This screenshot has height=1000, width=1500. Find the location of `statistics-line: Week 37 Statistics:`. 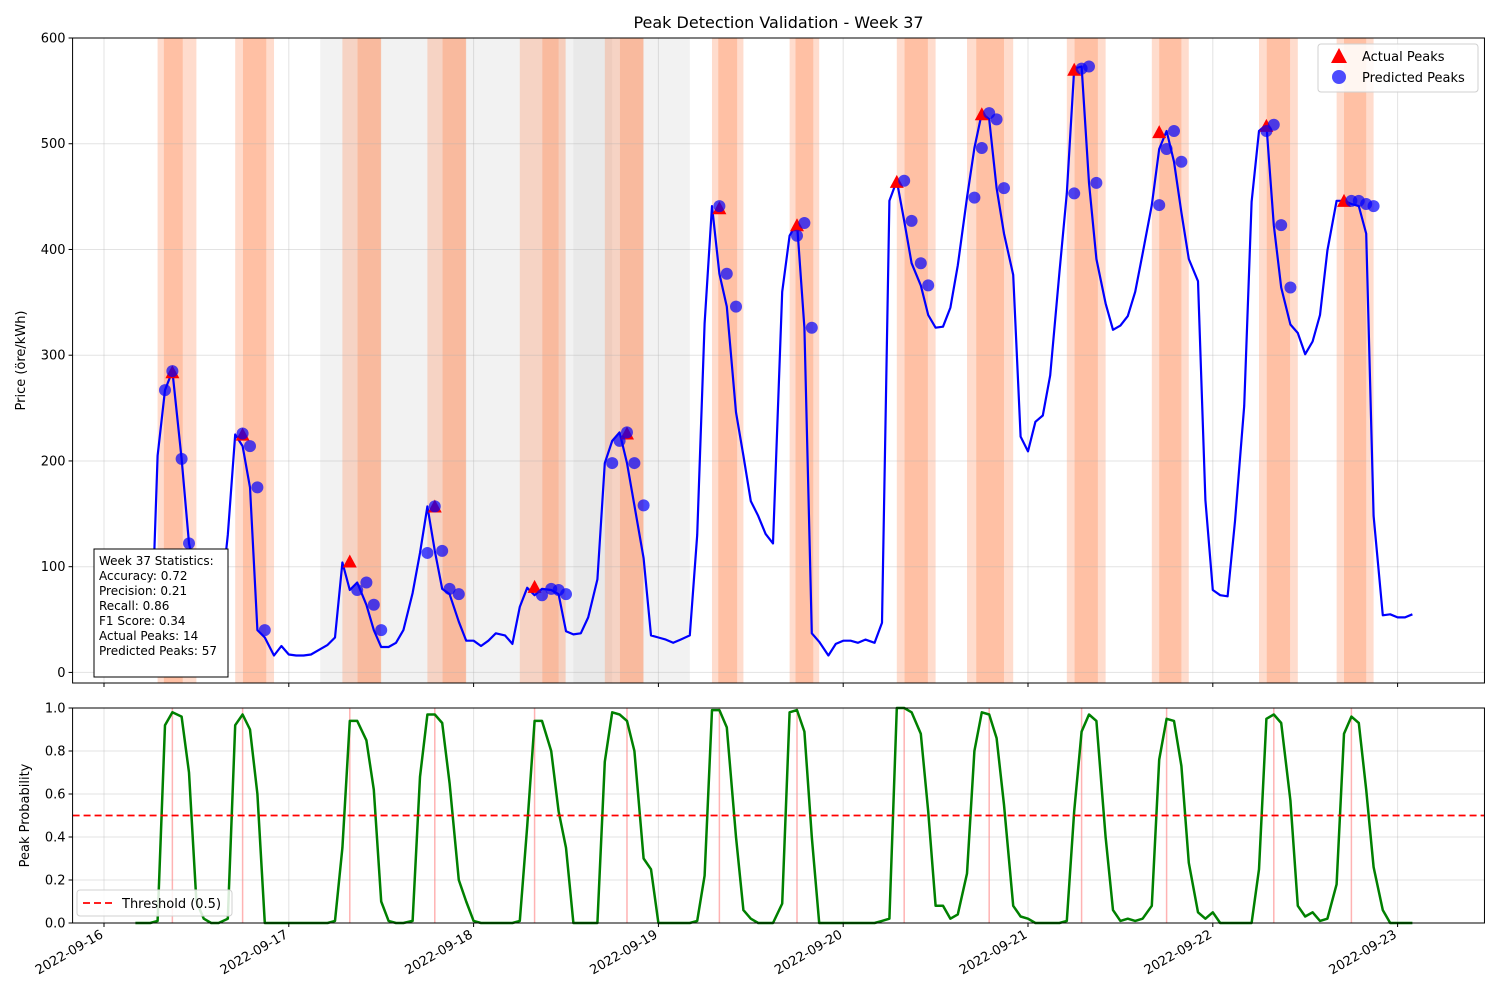

statistics-line: Week 37 Statistics: is located at coordinates (156, 561).